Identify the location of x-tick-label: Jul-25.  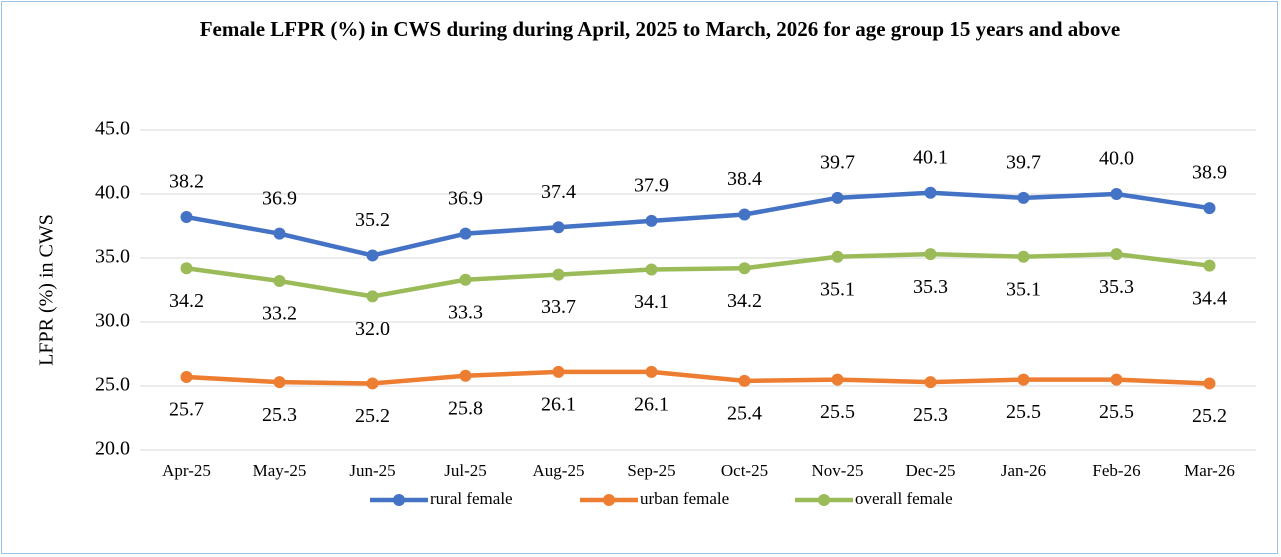
(465, 470).